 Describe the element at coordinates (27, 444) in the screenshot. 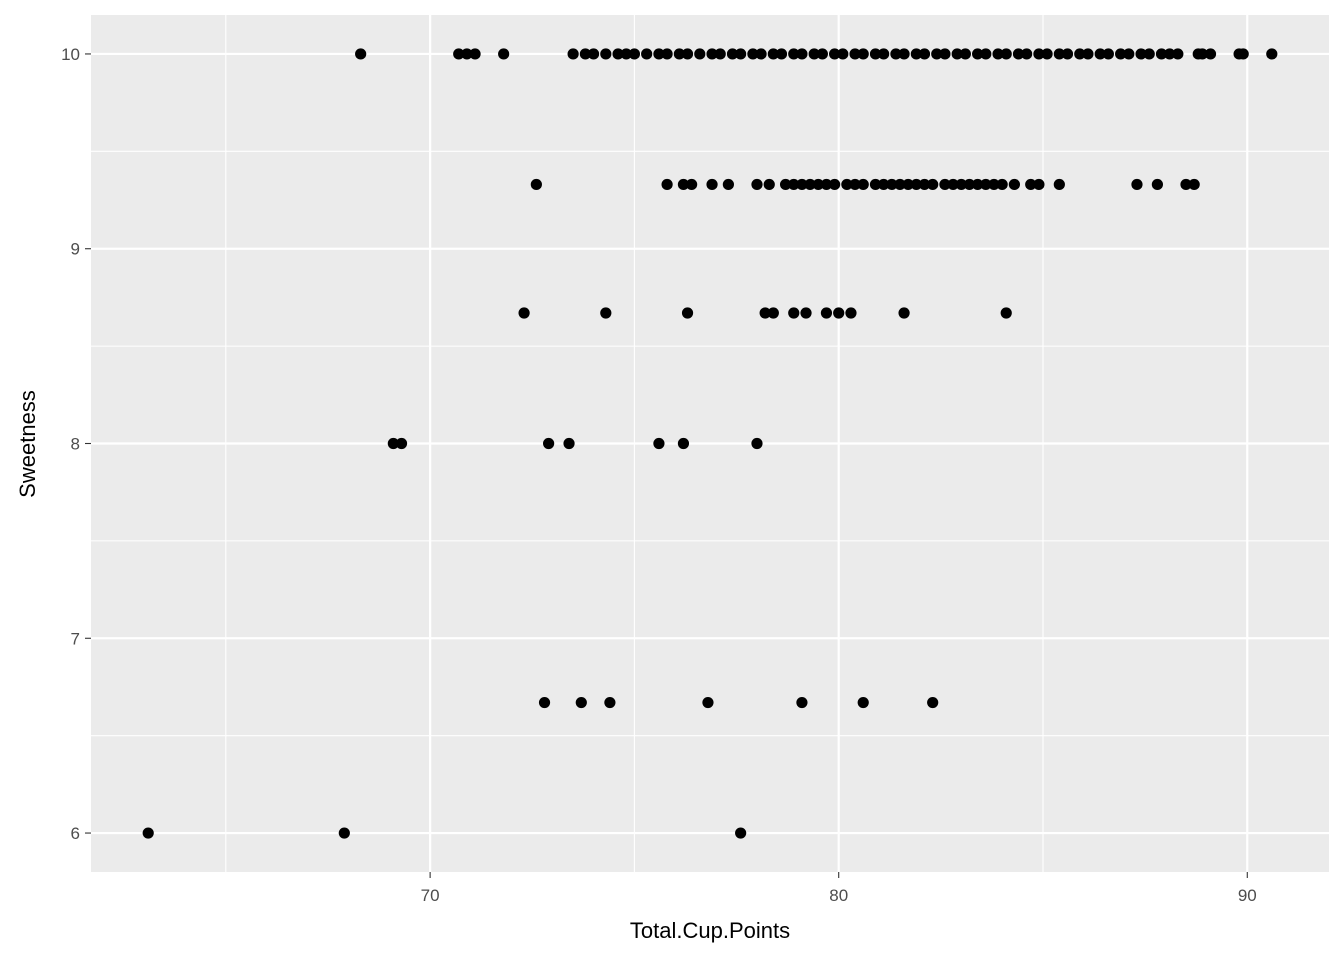

I see `y-axis-title: Sweetness` at that location.